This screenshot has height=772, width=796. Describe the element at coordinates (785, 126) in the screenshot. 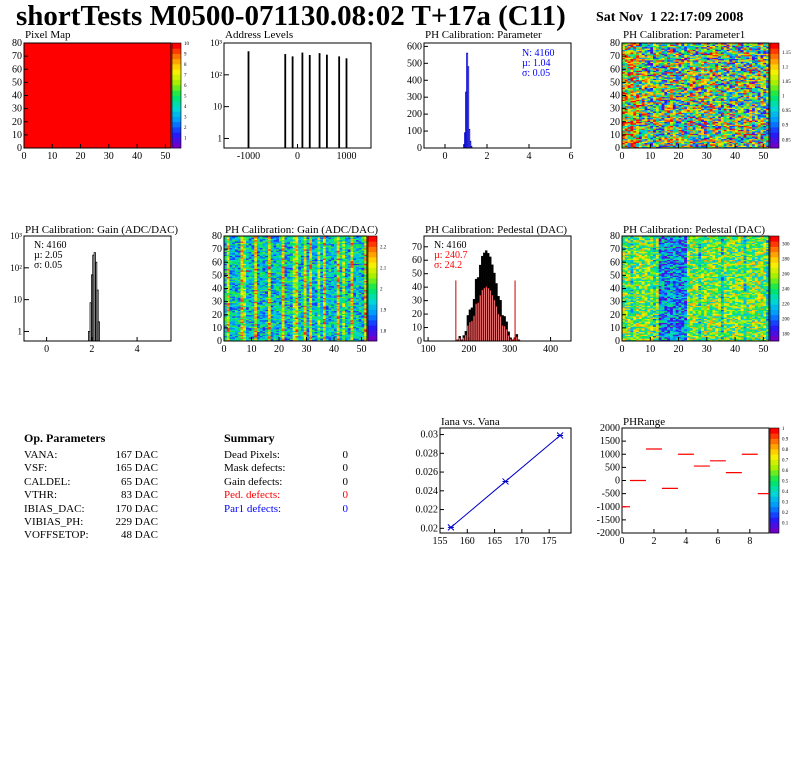

I see `colorbar-tick-label: 0.9` at that location.